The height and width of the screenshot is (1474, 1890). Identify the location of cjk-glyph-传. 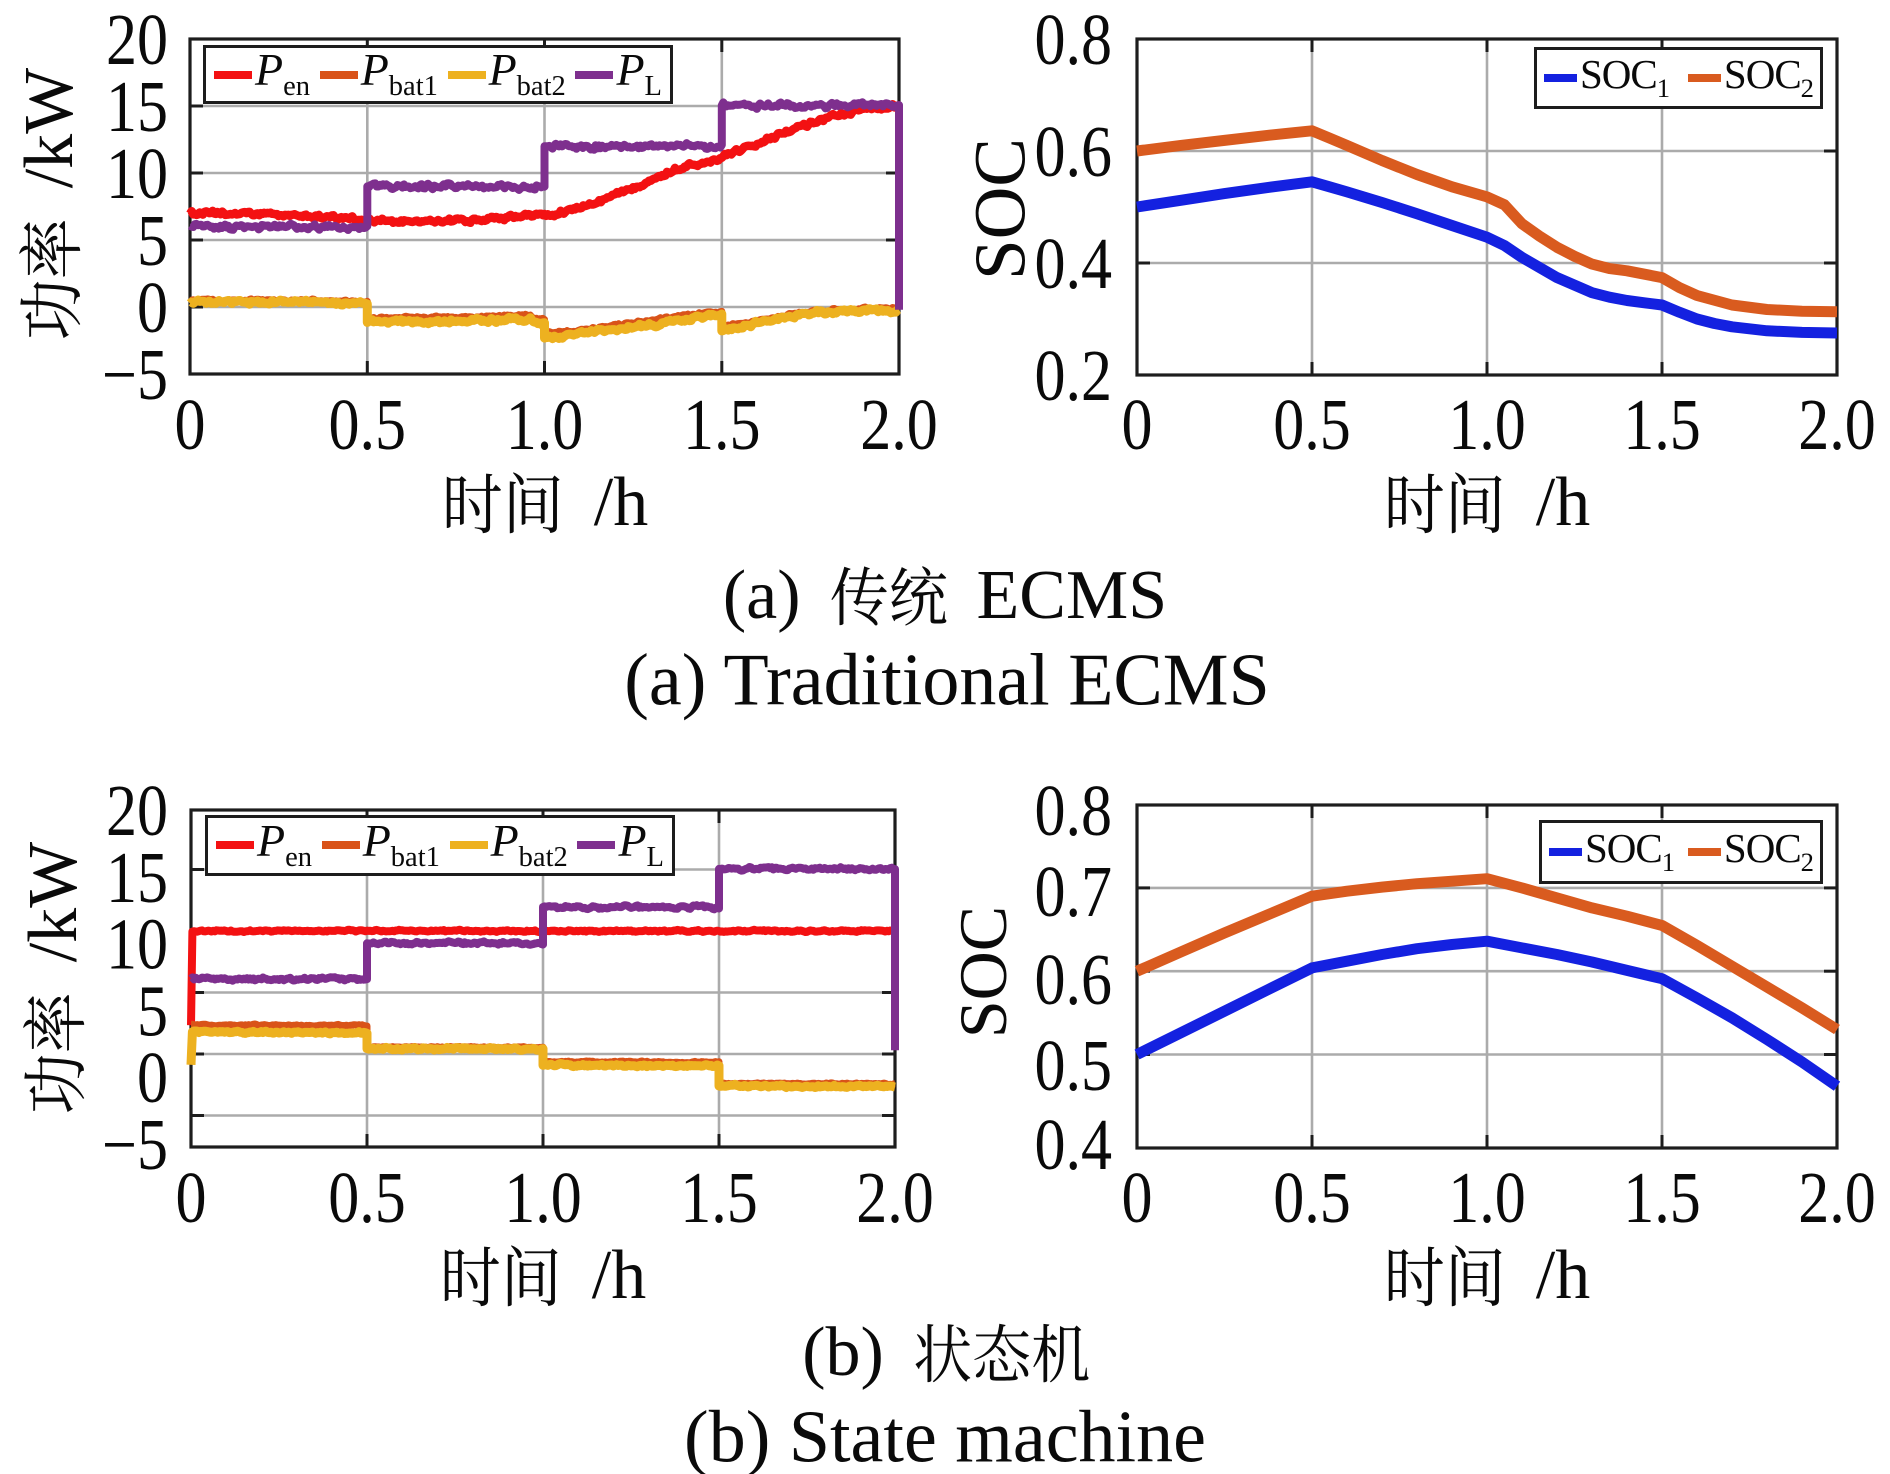
(859, 596).